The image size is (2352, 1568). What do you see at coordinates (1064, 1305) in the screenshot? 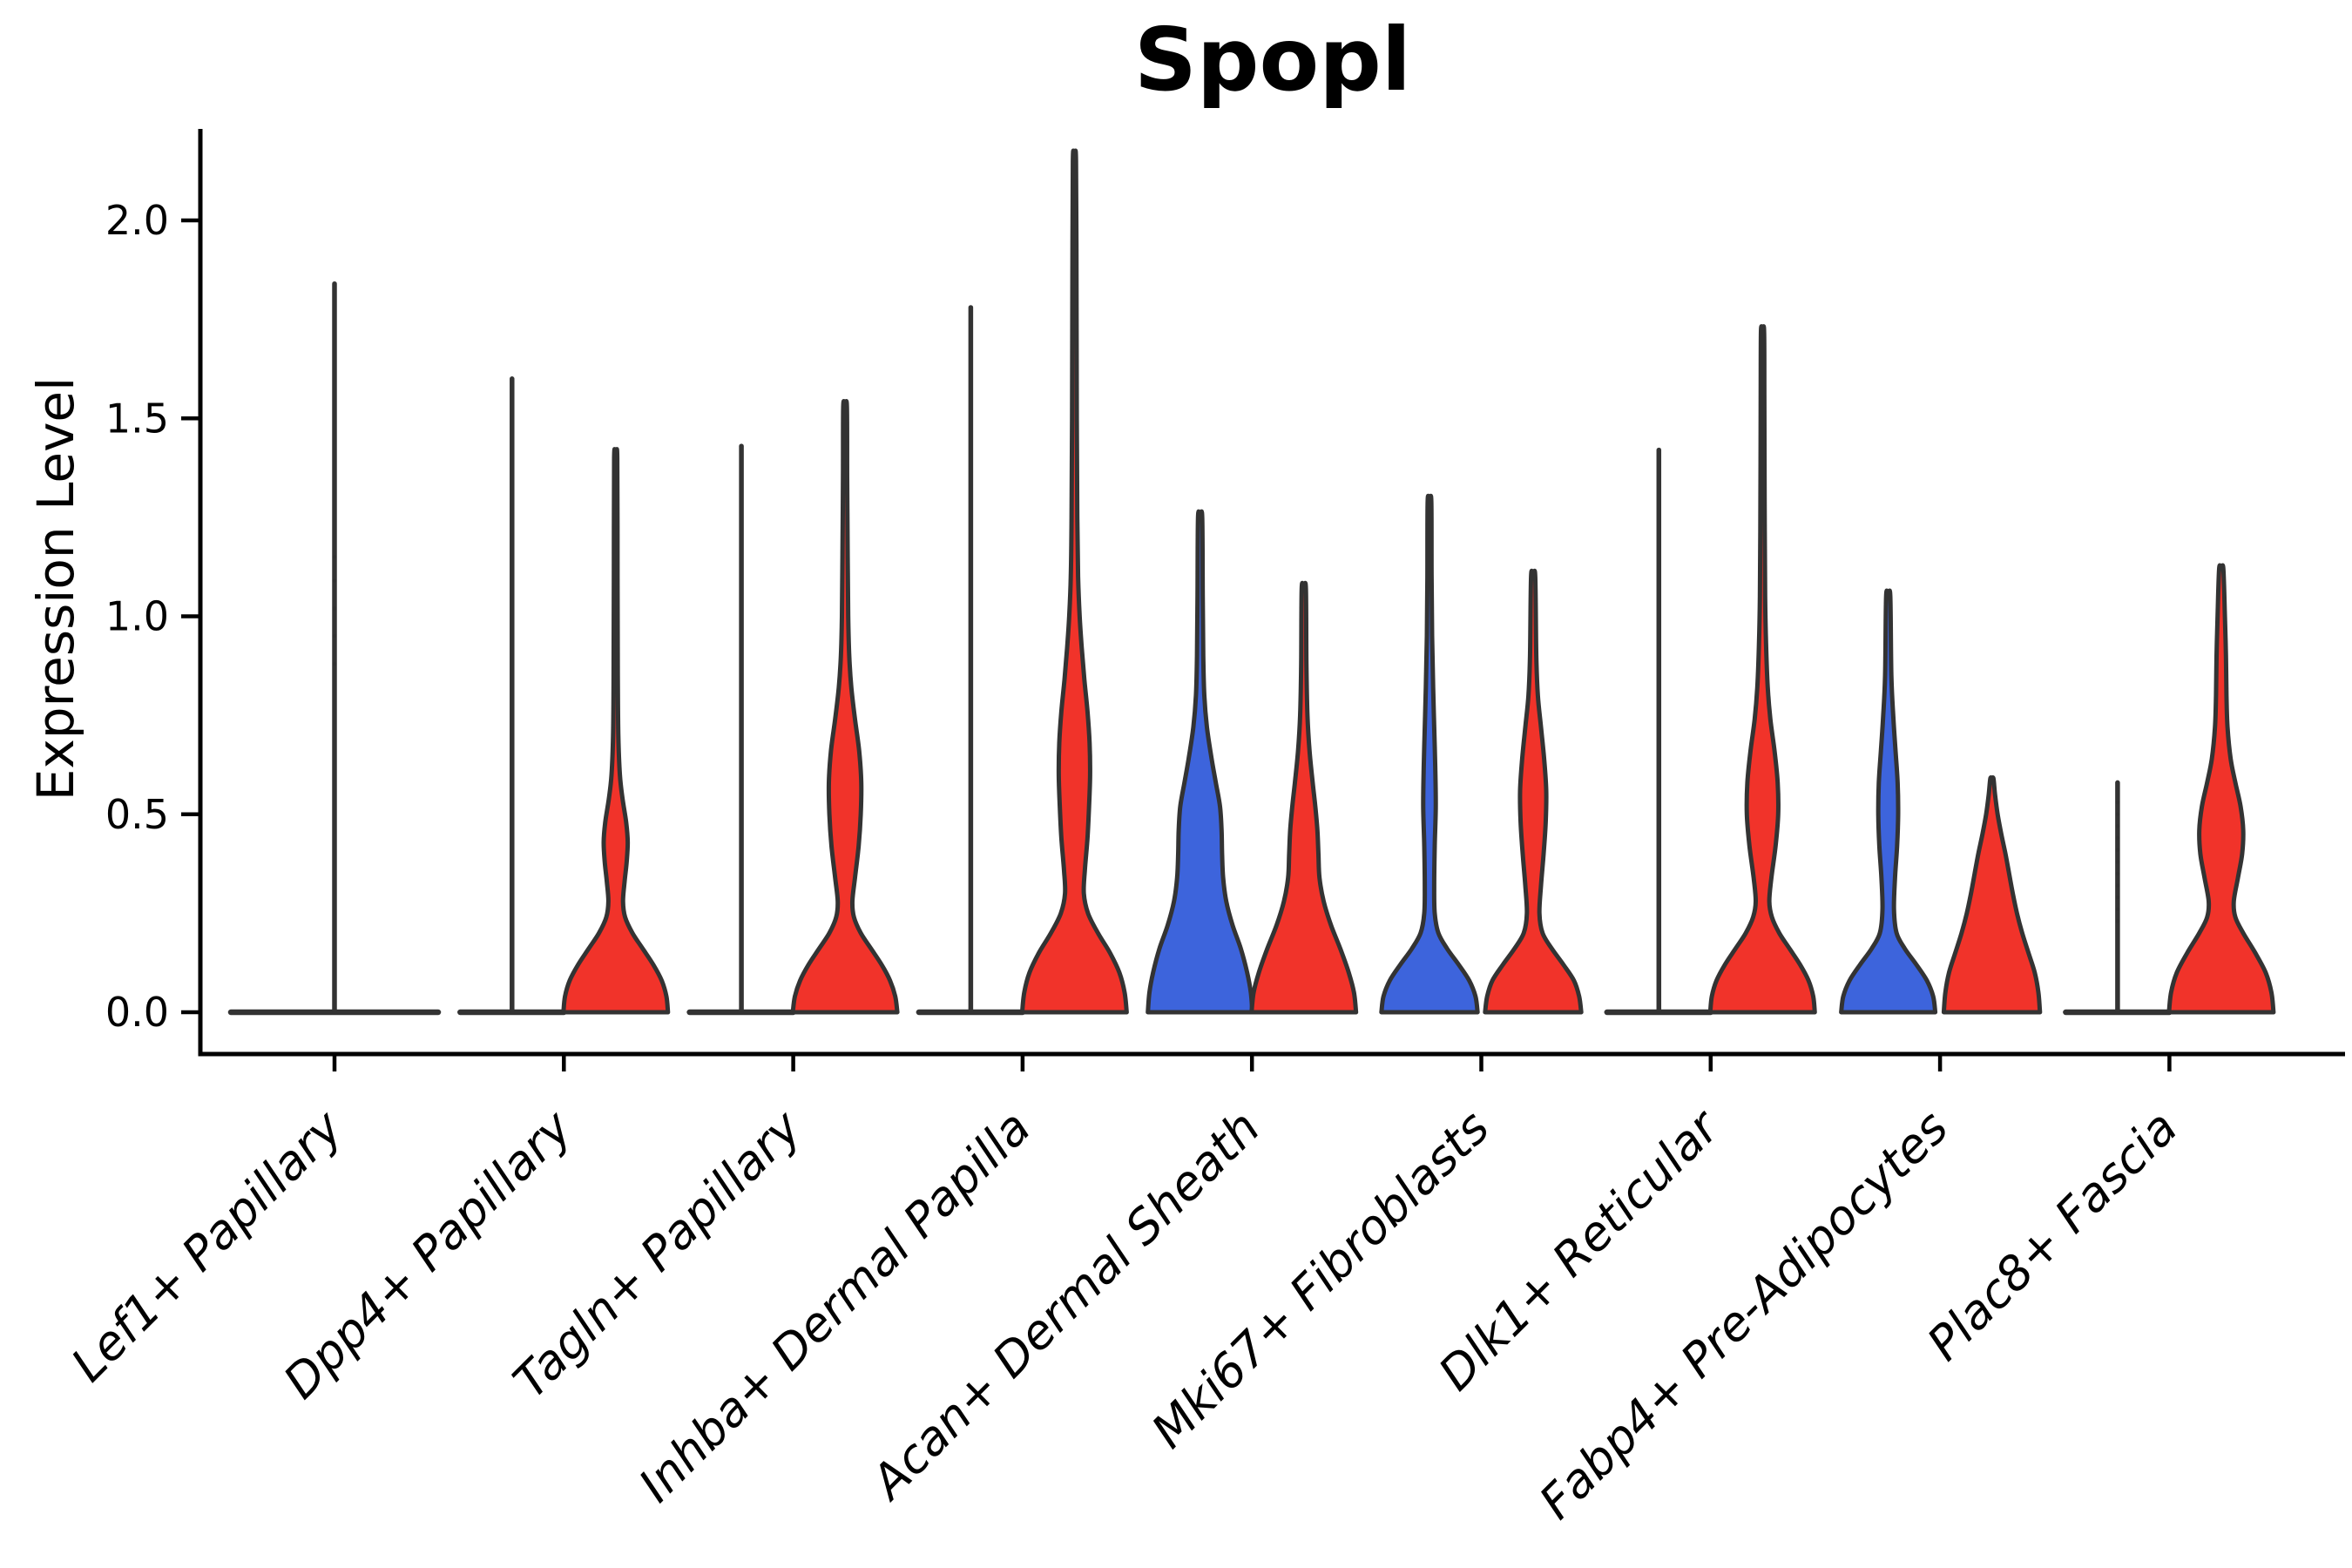
I see `x-tick-label-acan-dermal-sheath: Acan+ Dermal Sheath` at bounding box center [1064, 1305].